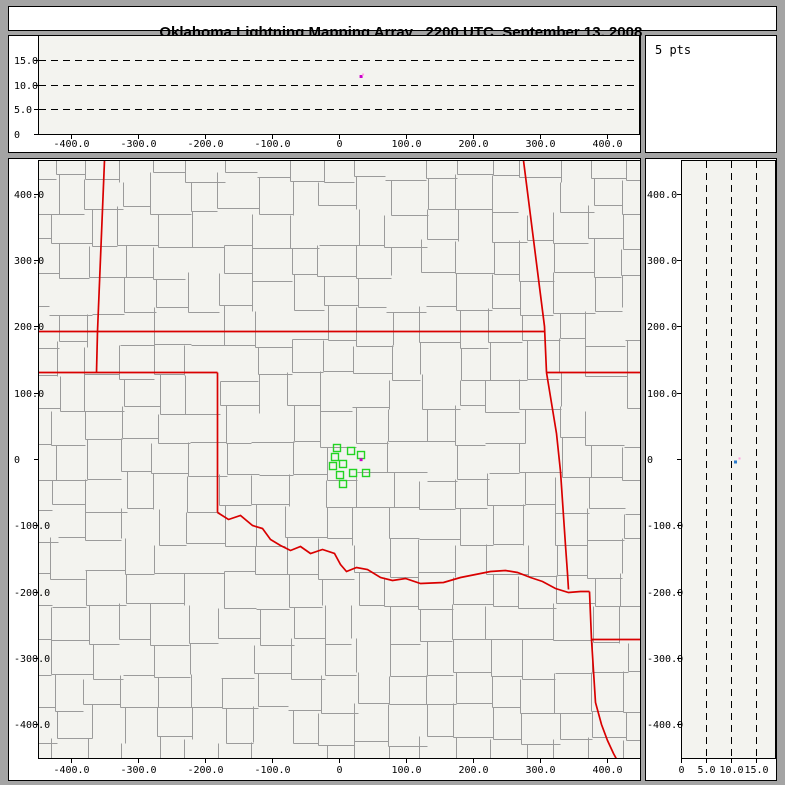 This screenshot has width=785, height=785. What do you see at coordinates (706, 770) in the screenshot?
I see `x-tick-label: 5.0` at bounding box center [706, 770].